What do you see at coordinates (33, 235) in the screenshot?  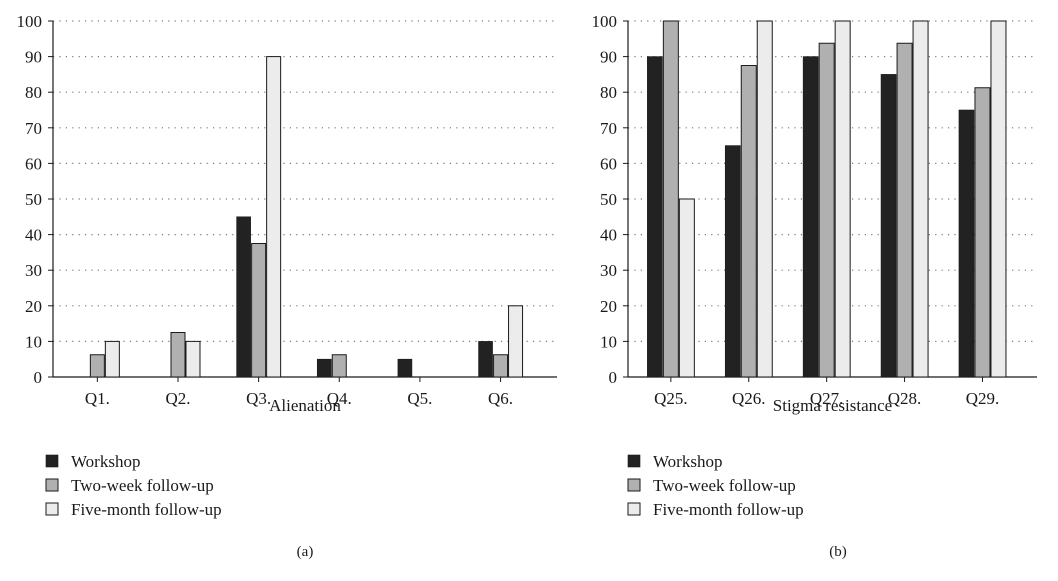 I see `panel-a-ytick-label: 40` at bounding box center [33, 235].